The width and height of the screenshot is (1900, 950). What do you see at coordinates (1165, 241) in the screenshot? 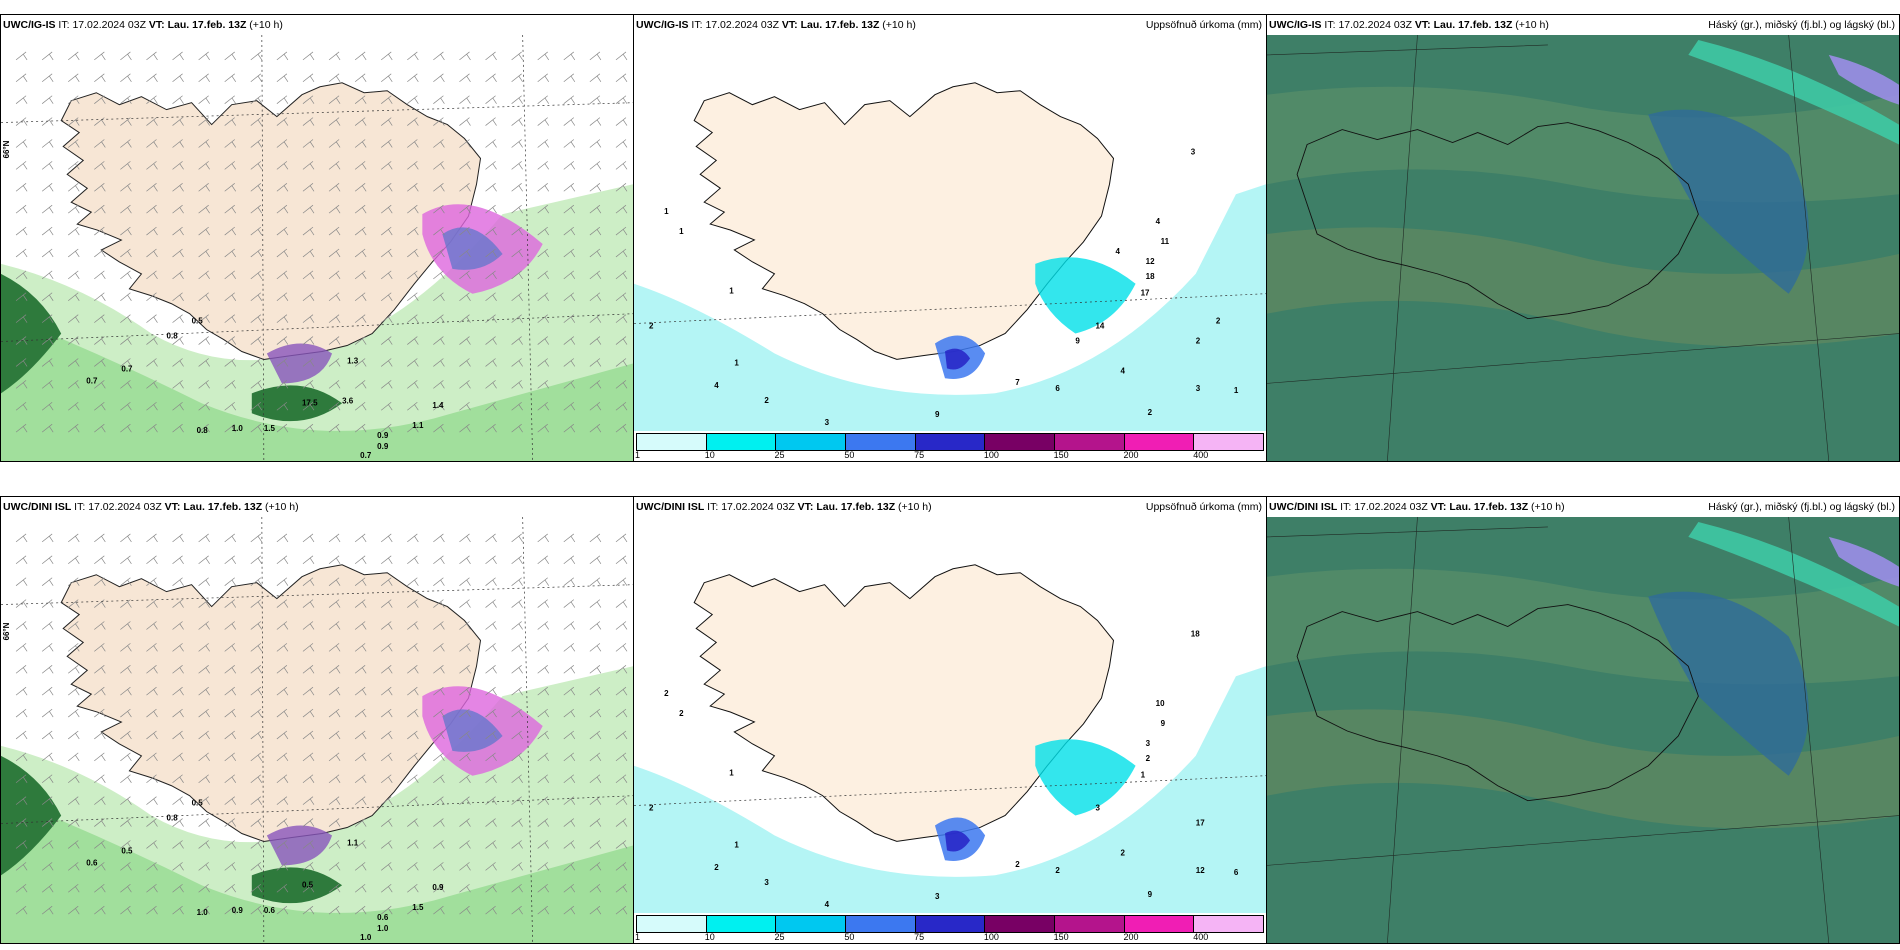
I see `precip-value-label: 11` at bounding box center [1165, 241].